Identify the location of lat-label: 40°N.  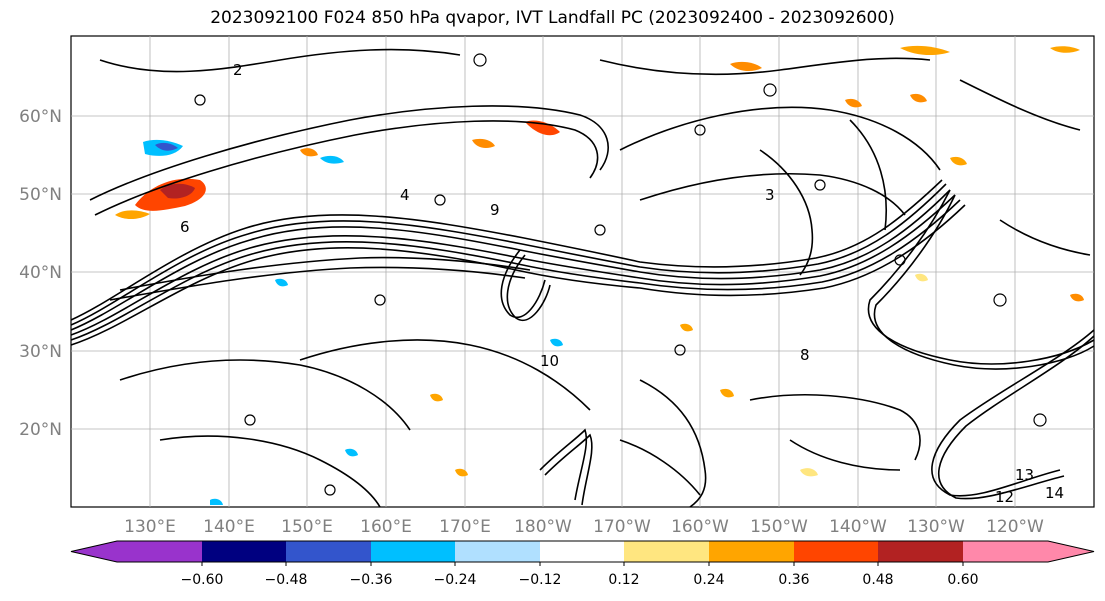
(40, 273).